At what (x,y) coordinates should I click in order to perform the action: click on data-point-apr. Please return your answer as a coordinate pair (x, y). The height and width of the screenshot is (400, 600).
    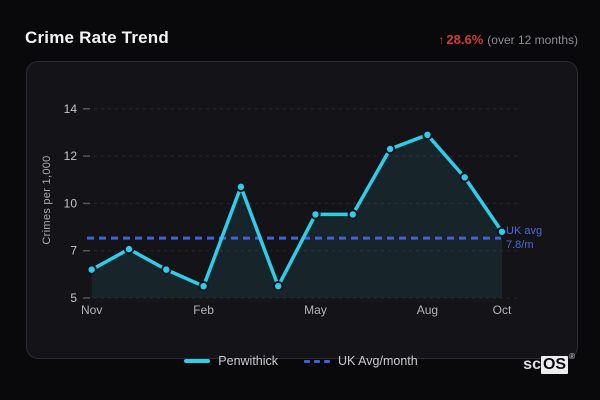
    Looking at the image, I should click on (278, 286).